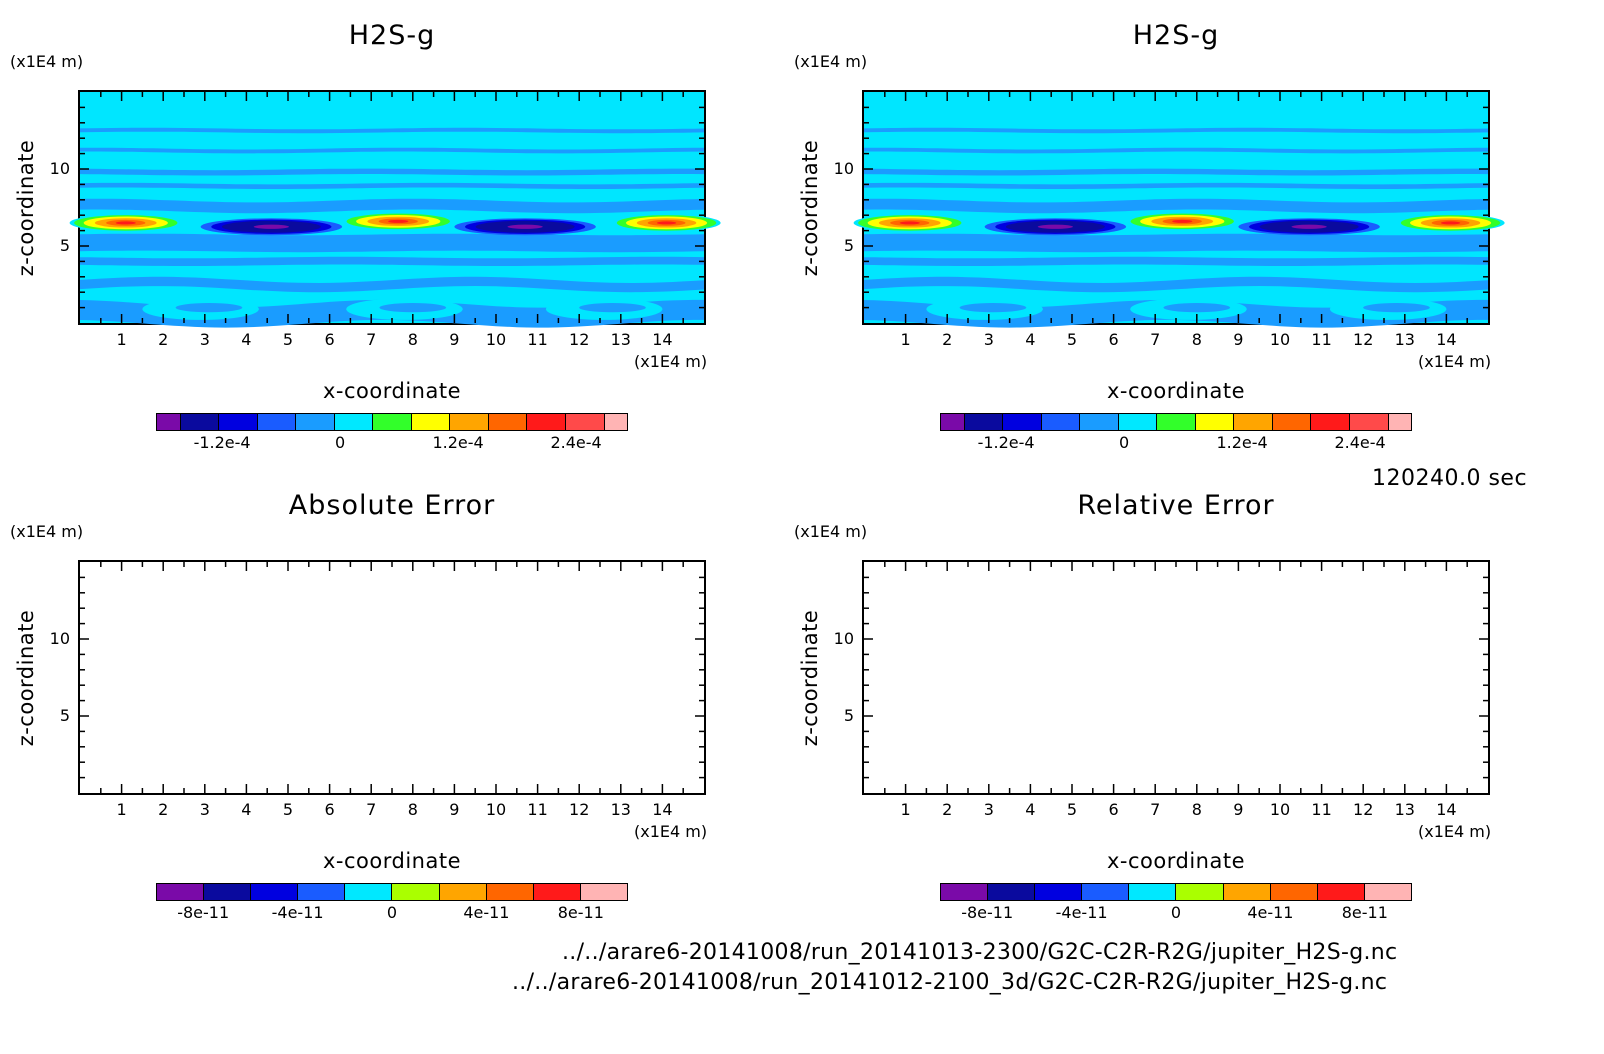 Image resolution: width=1604 pixels, height=1054 pixels. Describe the element at coordinates (203, 912) in the screenshot. I see `colorbar-tick-label: -8e-11` at that location.